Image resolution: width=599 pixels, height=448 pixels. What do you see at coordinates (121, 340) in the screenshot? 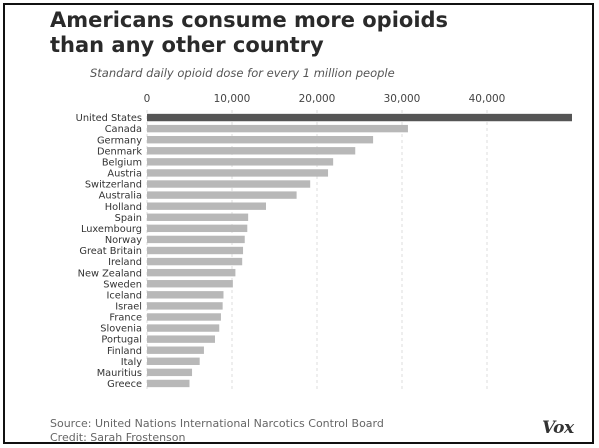
I see `category-label: Portugal` at bounding box center [121, 340].